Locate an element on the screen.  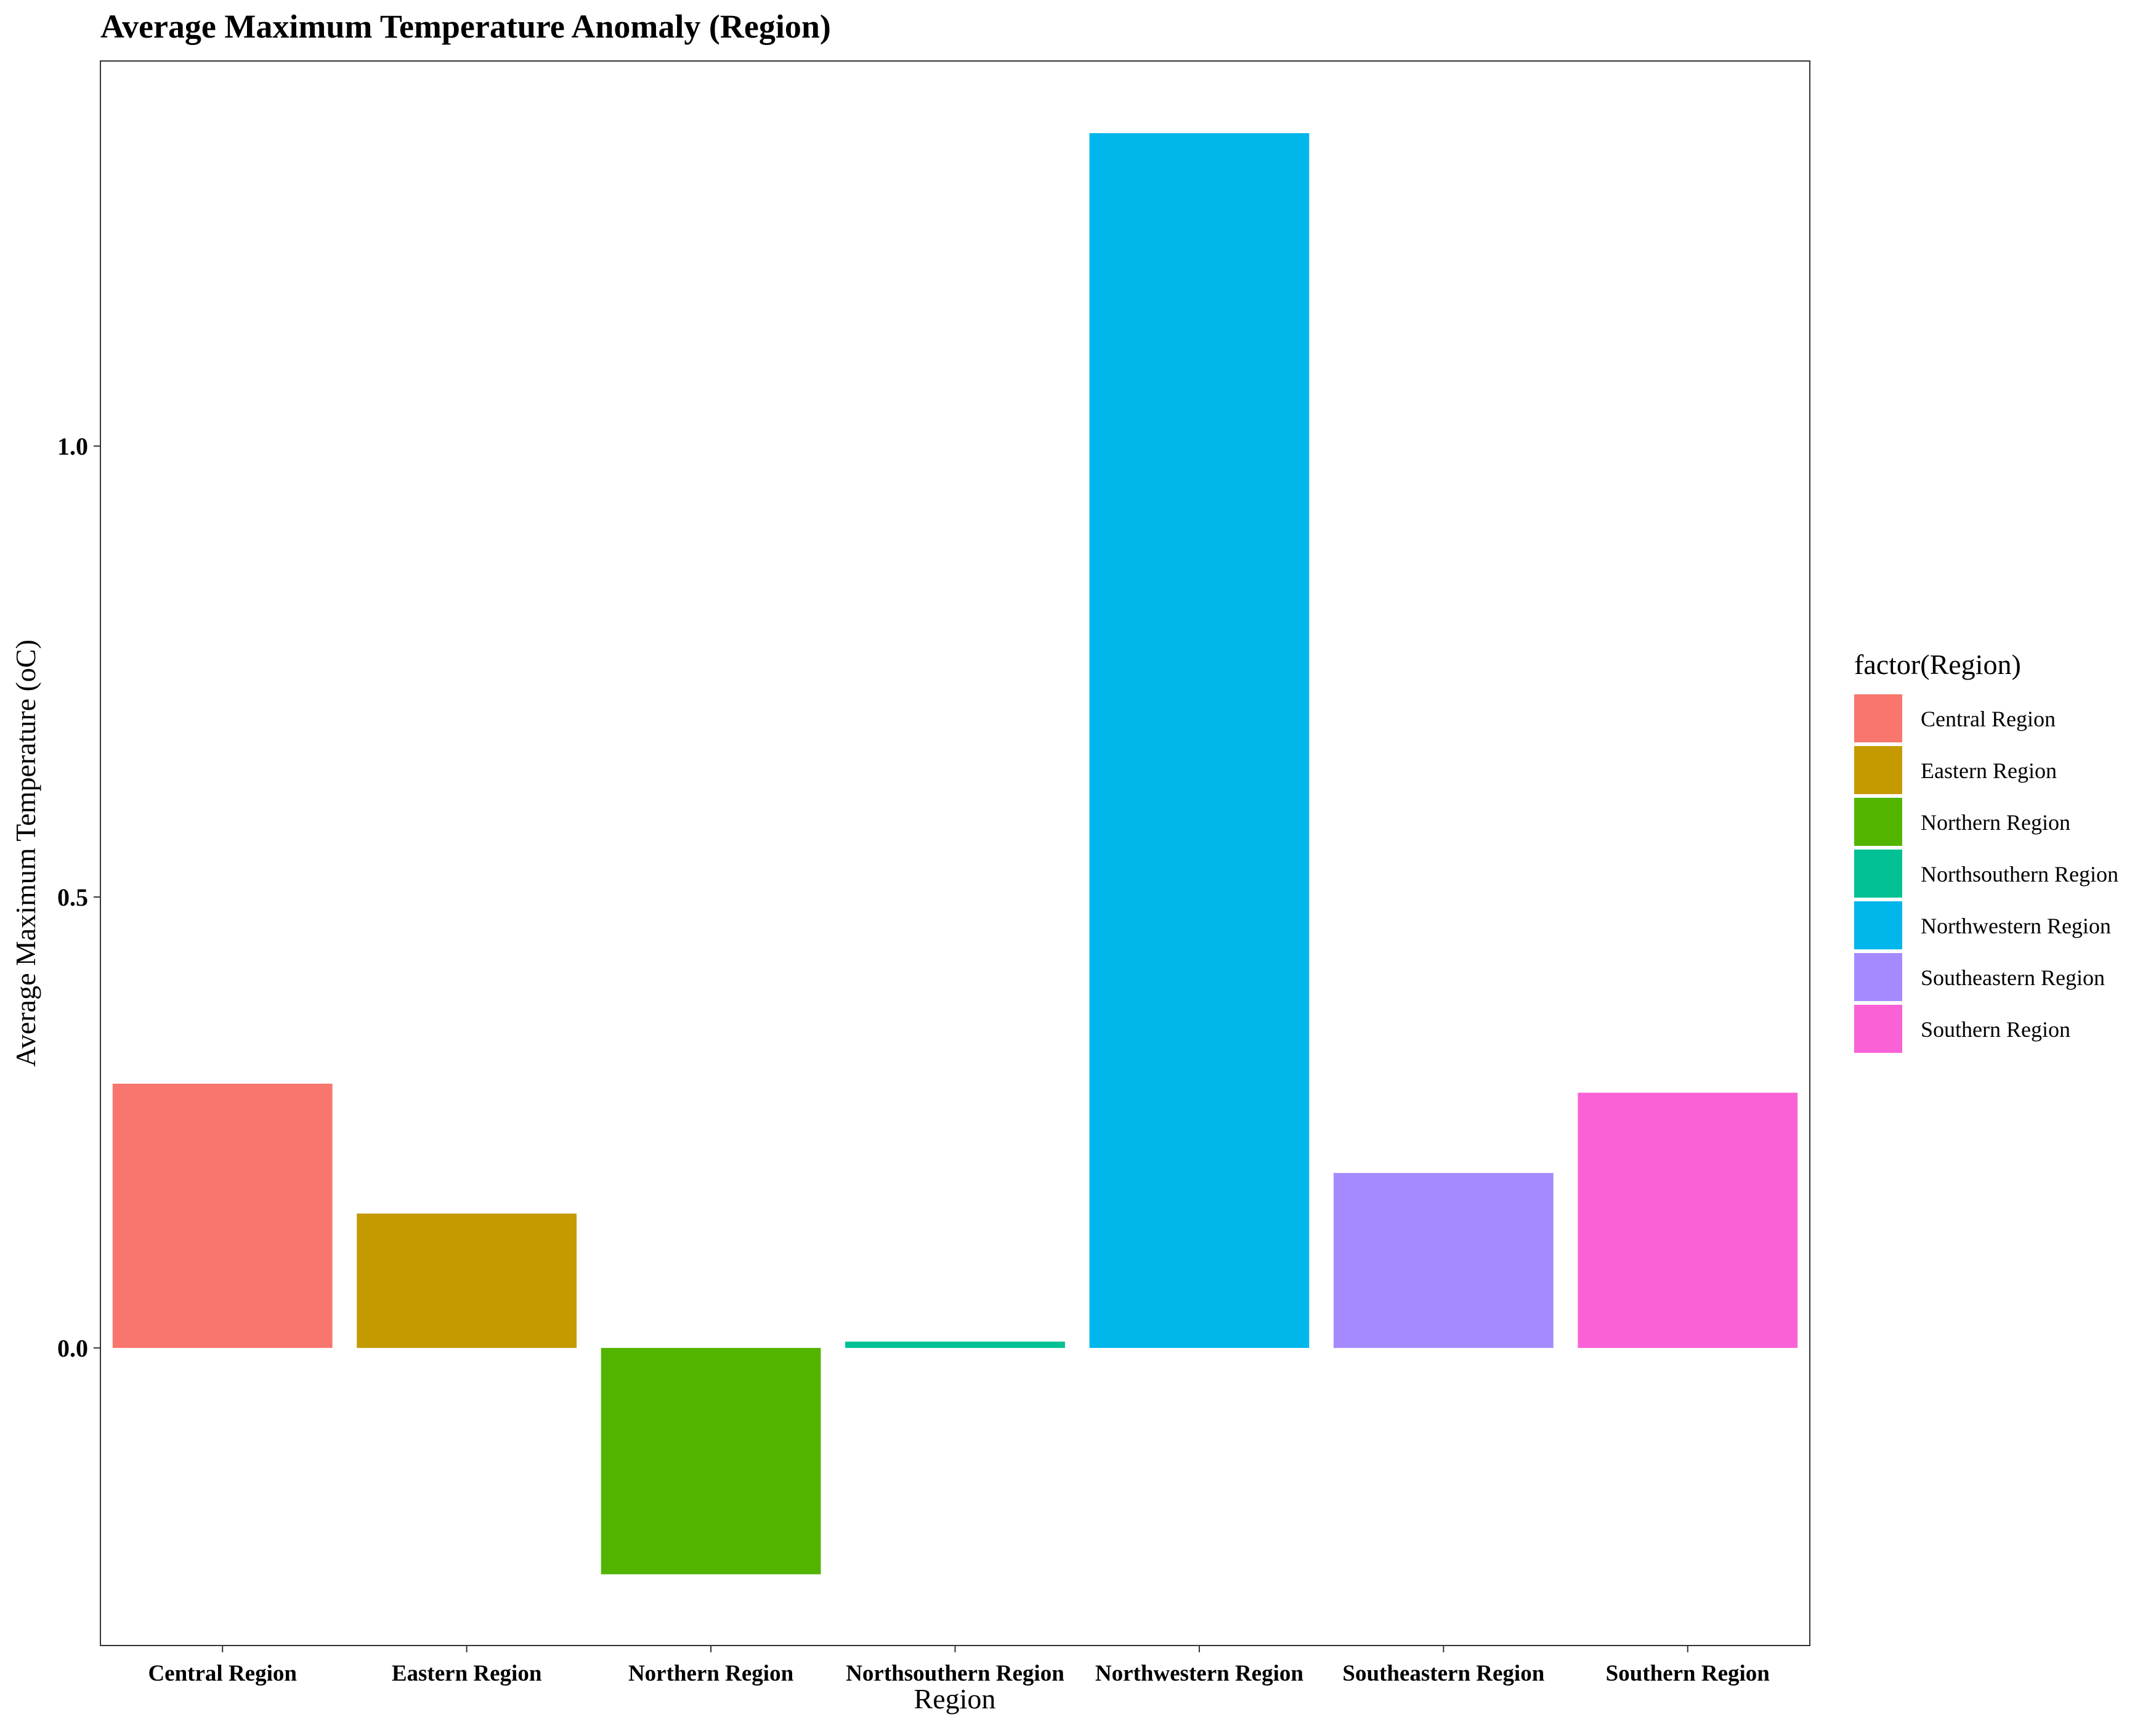
legend-label-0: Central Region is located at coordinates (1988, 719).